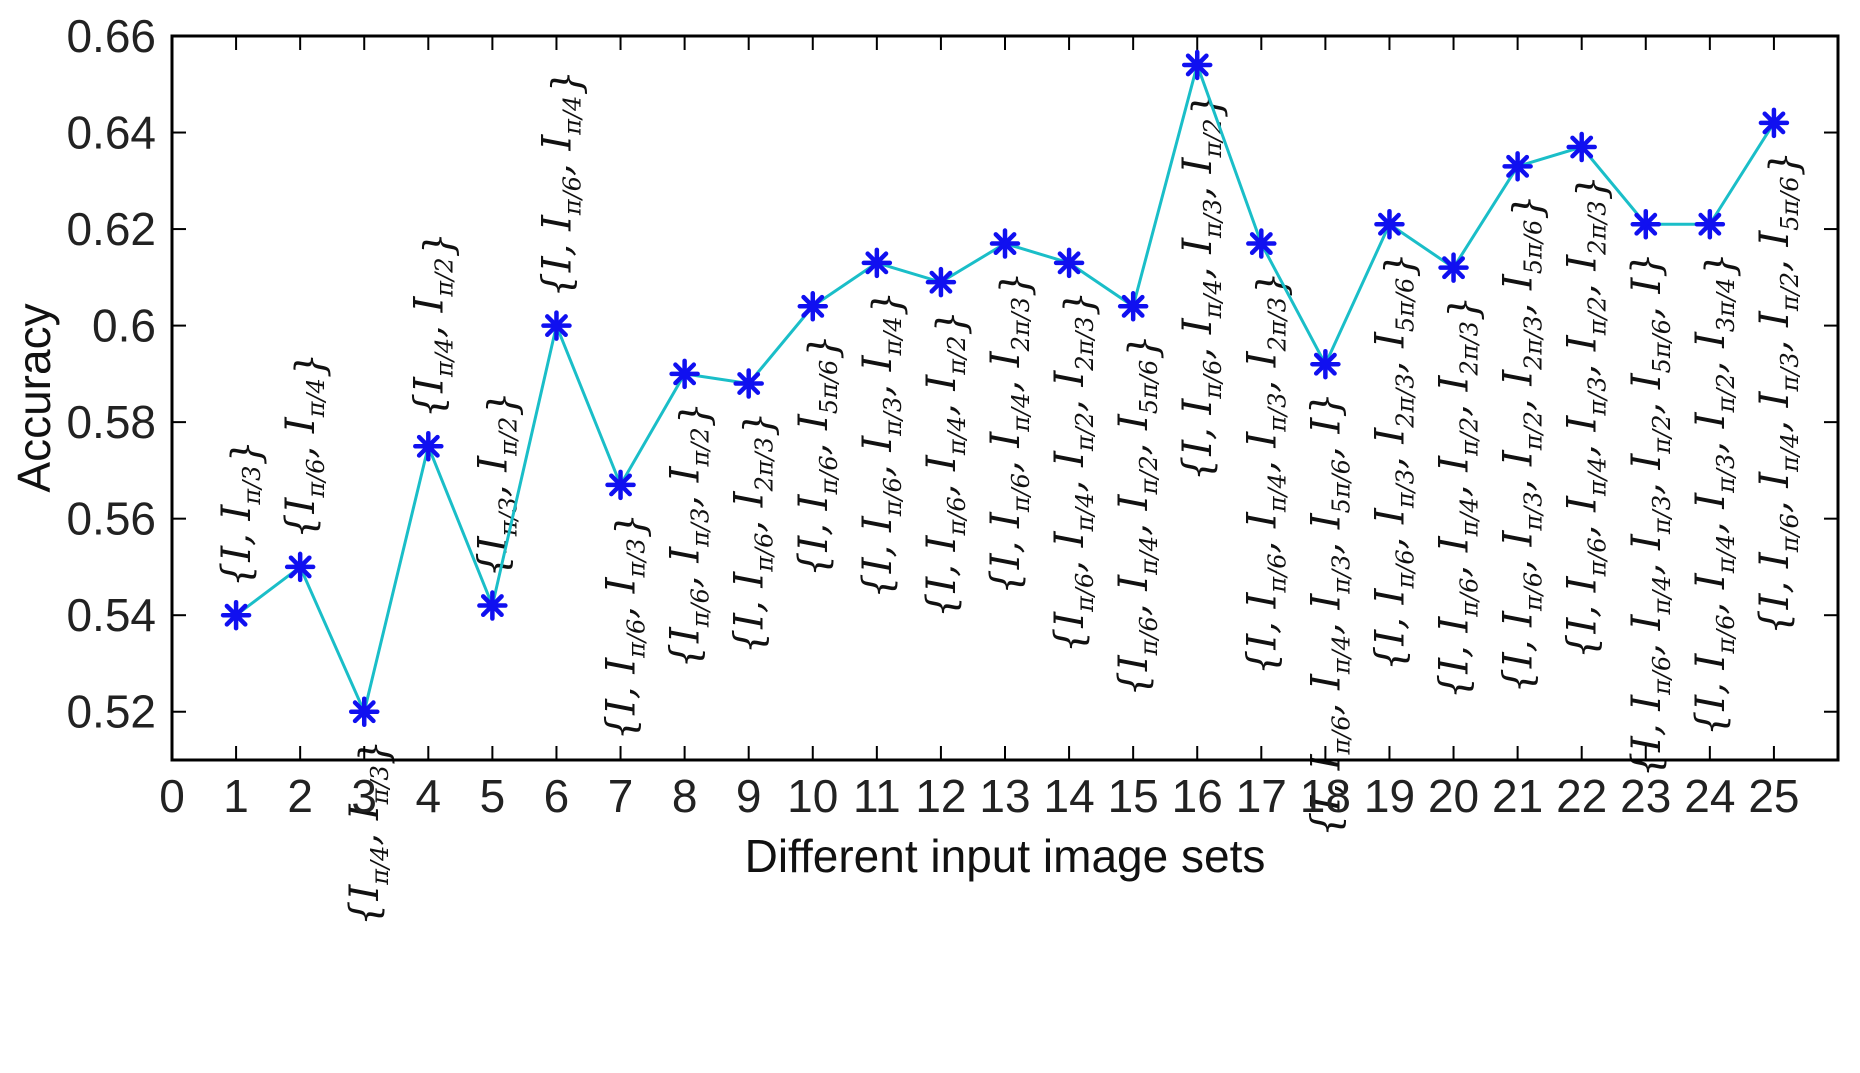 The image size is (1860, 1073). I want to click on x-tick-label: 1, so click(236, 796).